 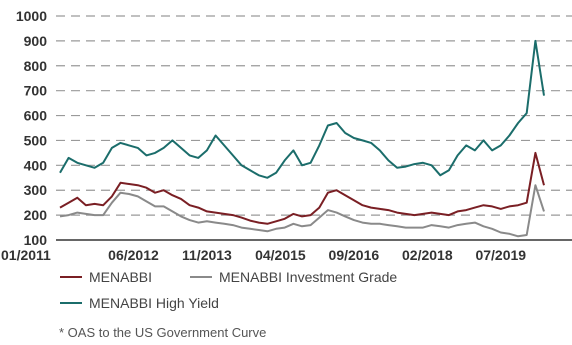 I want to click on x-tick-label: 02/2018, so click(x=427, y=255).